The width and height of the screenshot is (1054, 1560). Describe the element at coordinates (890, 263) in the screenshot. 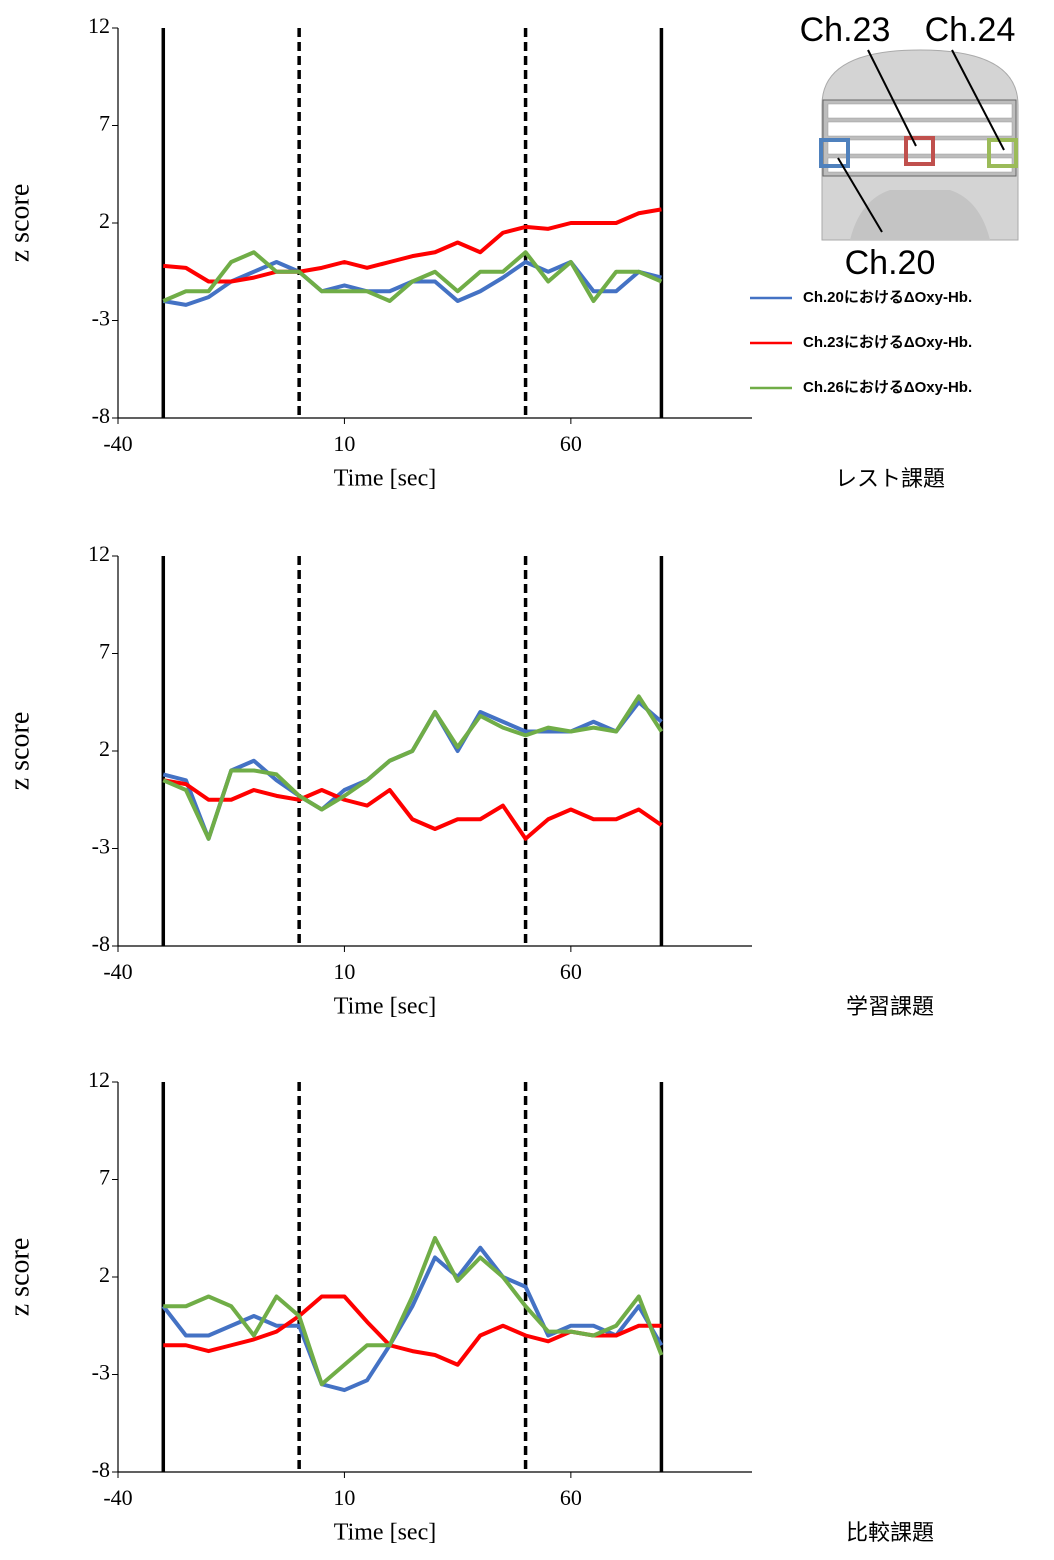

I see `annotation: Ch.20` at that location.